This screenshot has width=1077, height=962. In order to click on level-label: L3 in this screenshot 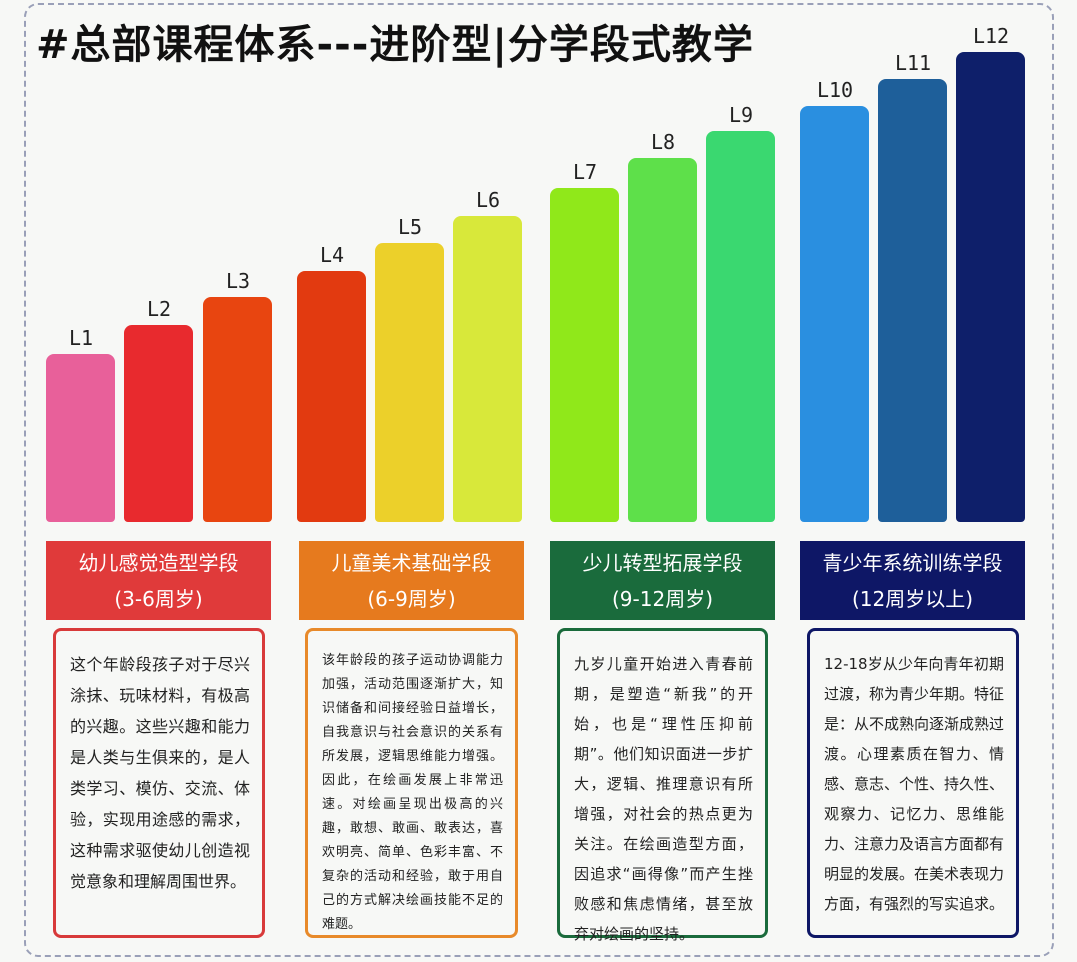, I will do `click(238, 281)`.